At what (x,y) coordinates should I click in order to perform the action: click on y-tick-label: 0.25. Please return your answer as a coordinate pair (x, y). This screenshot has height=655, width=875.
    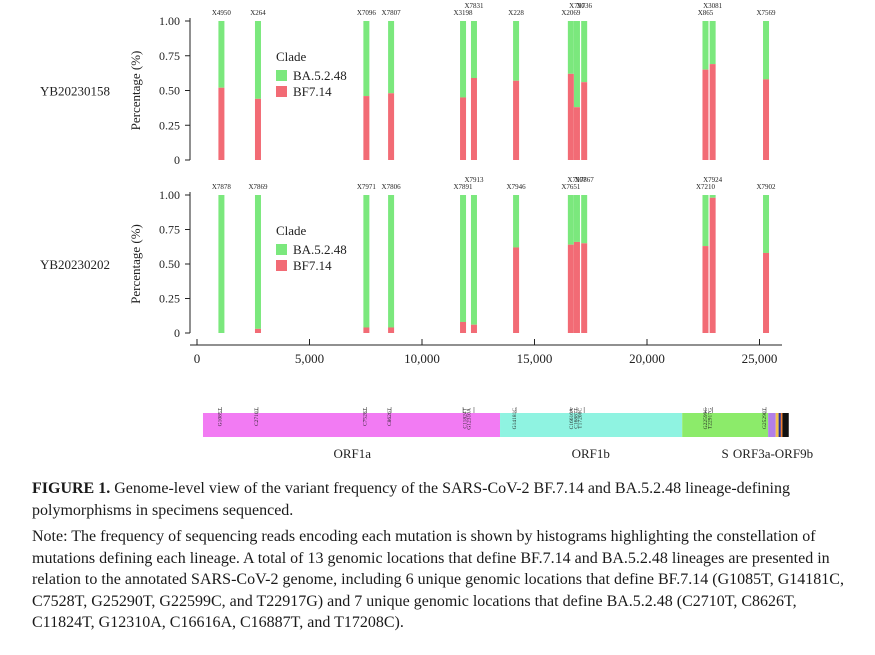
    Looking at the image, I should click on (169, 125).